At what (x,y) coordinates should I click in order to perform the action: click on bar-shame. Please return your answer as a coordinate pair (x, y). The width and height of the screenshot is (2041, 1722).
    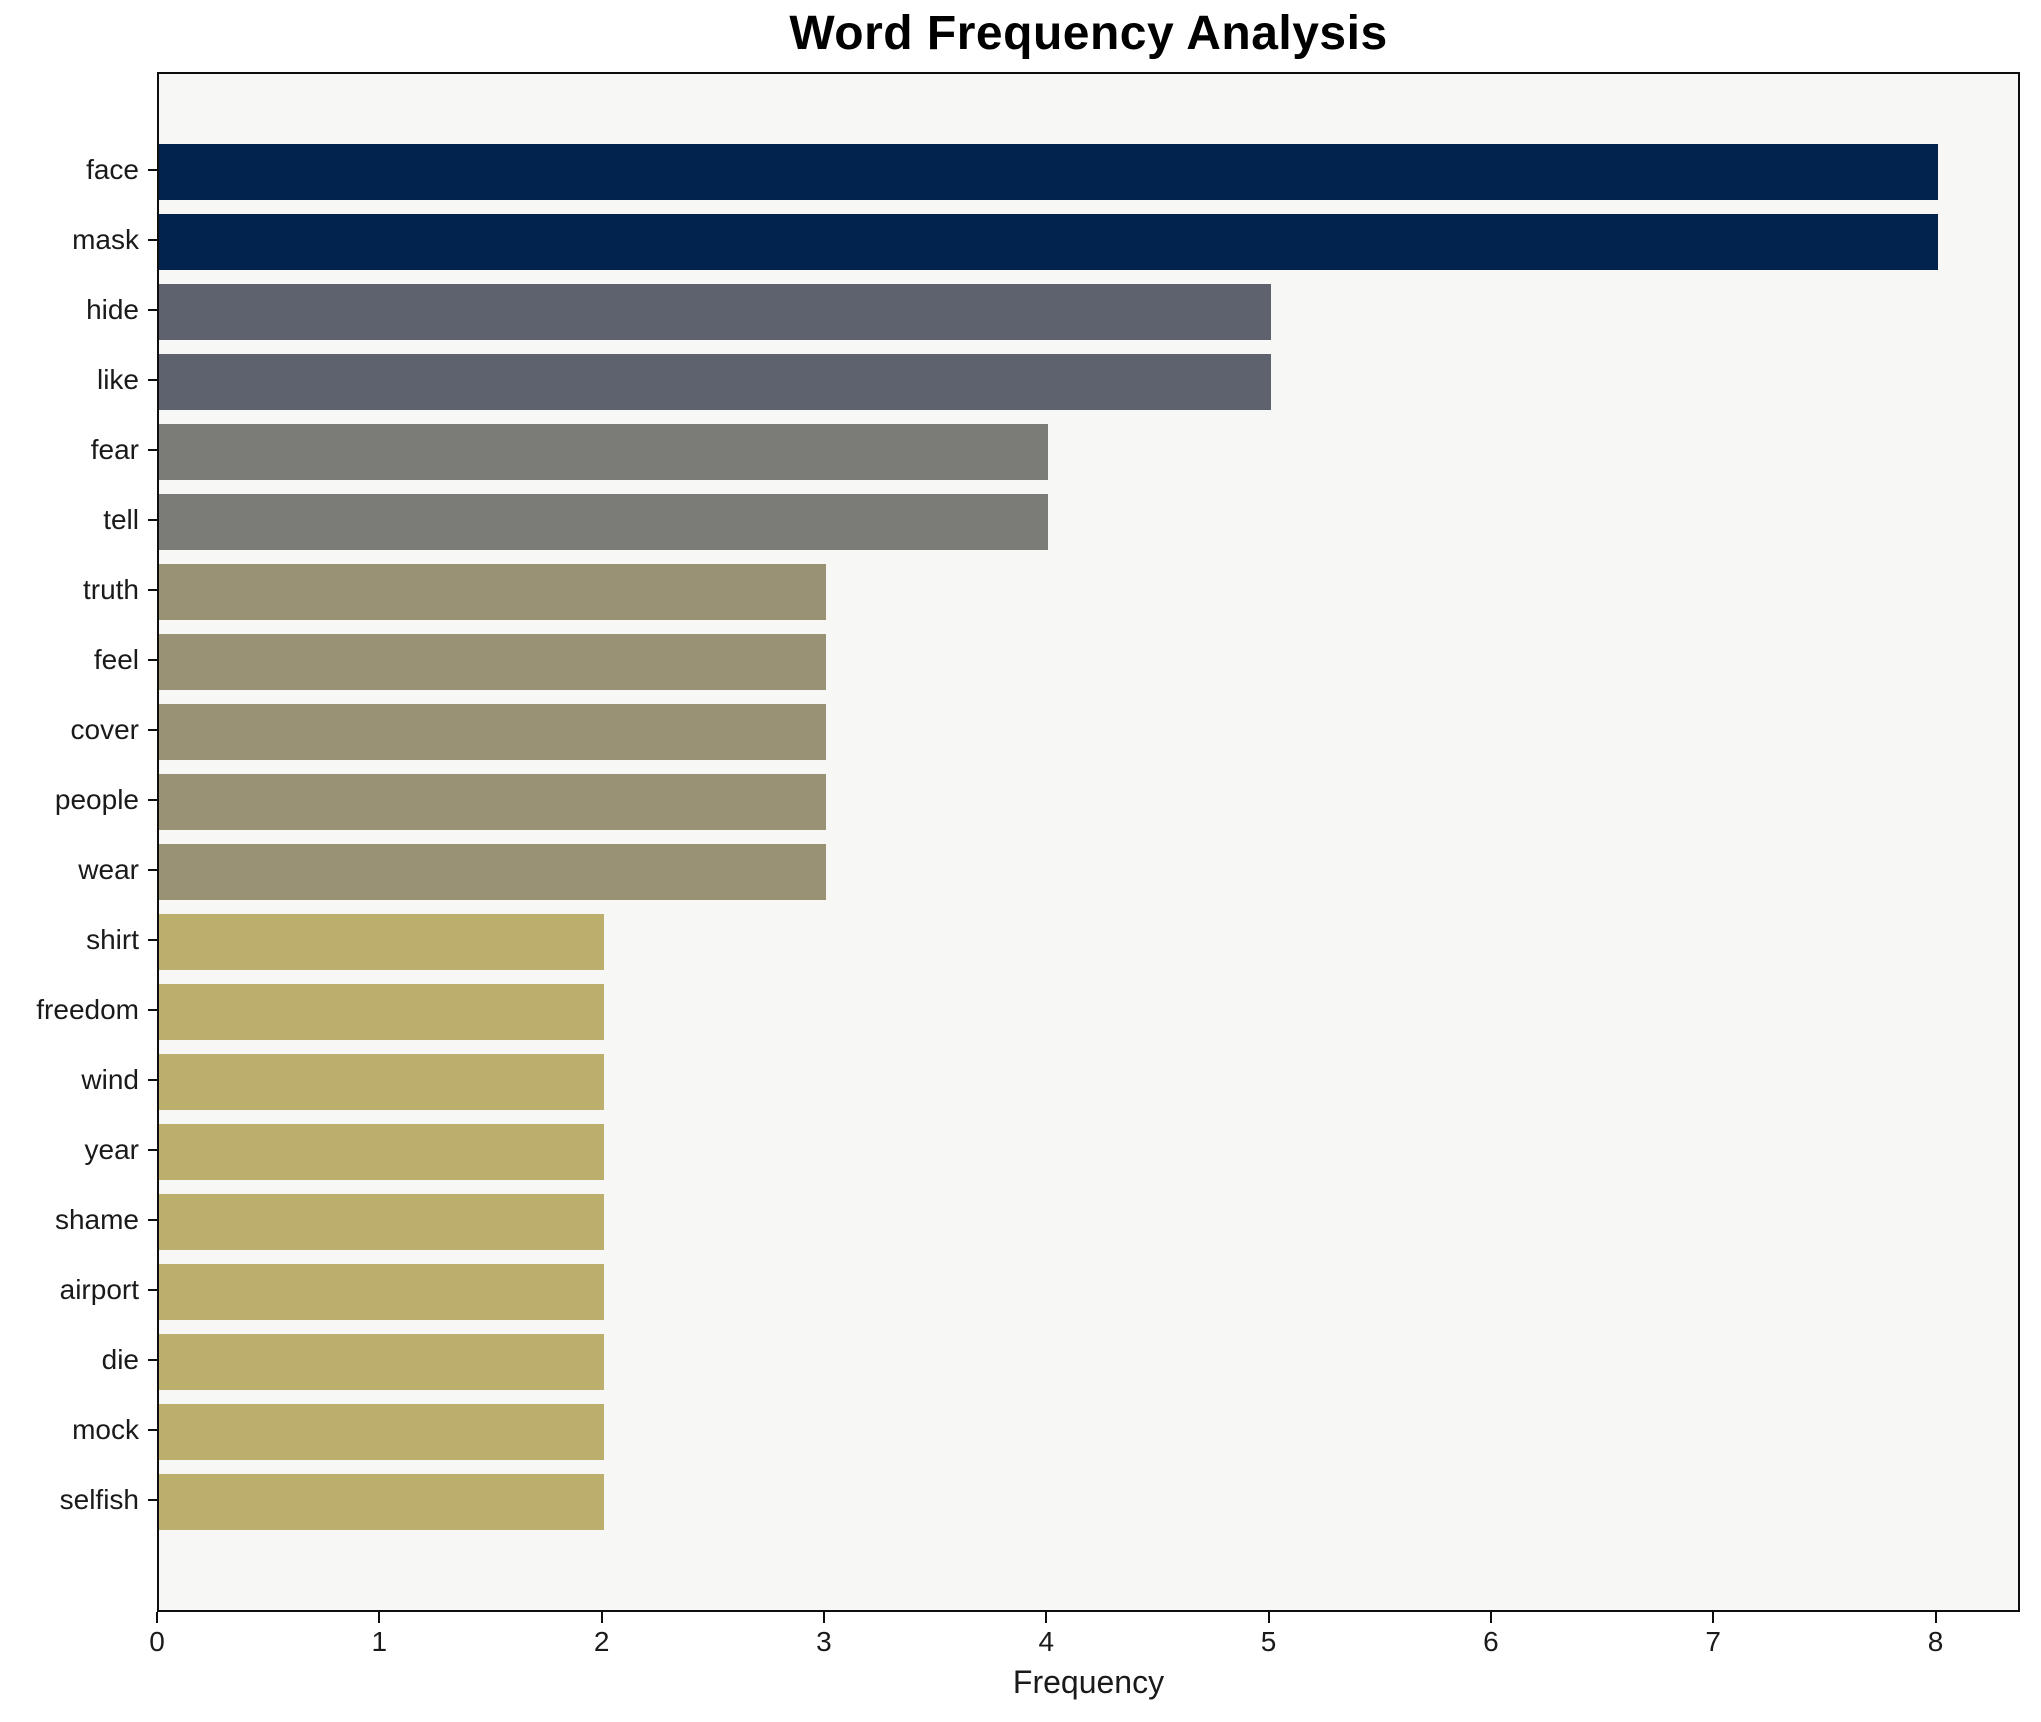
    Looking at the image, I should click on (381, 1222).